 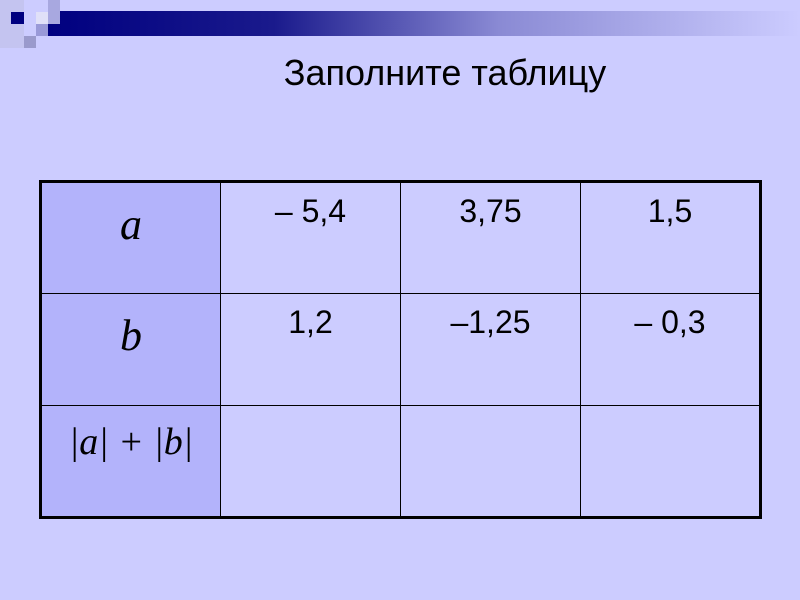 I want to click on title-accent-bar, so click(x=424, y=23).